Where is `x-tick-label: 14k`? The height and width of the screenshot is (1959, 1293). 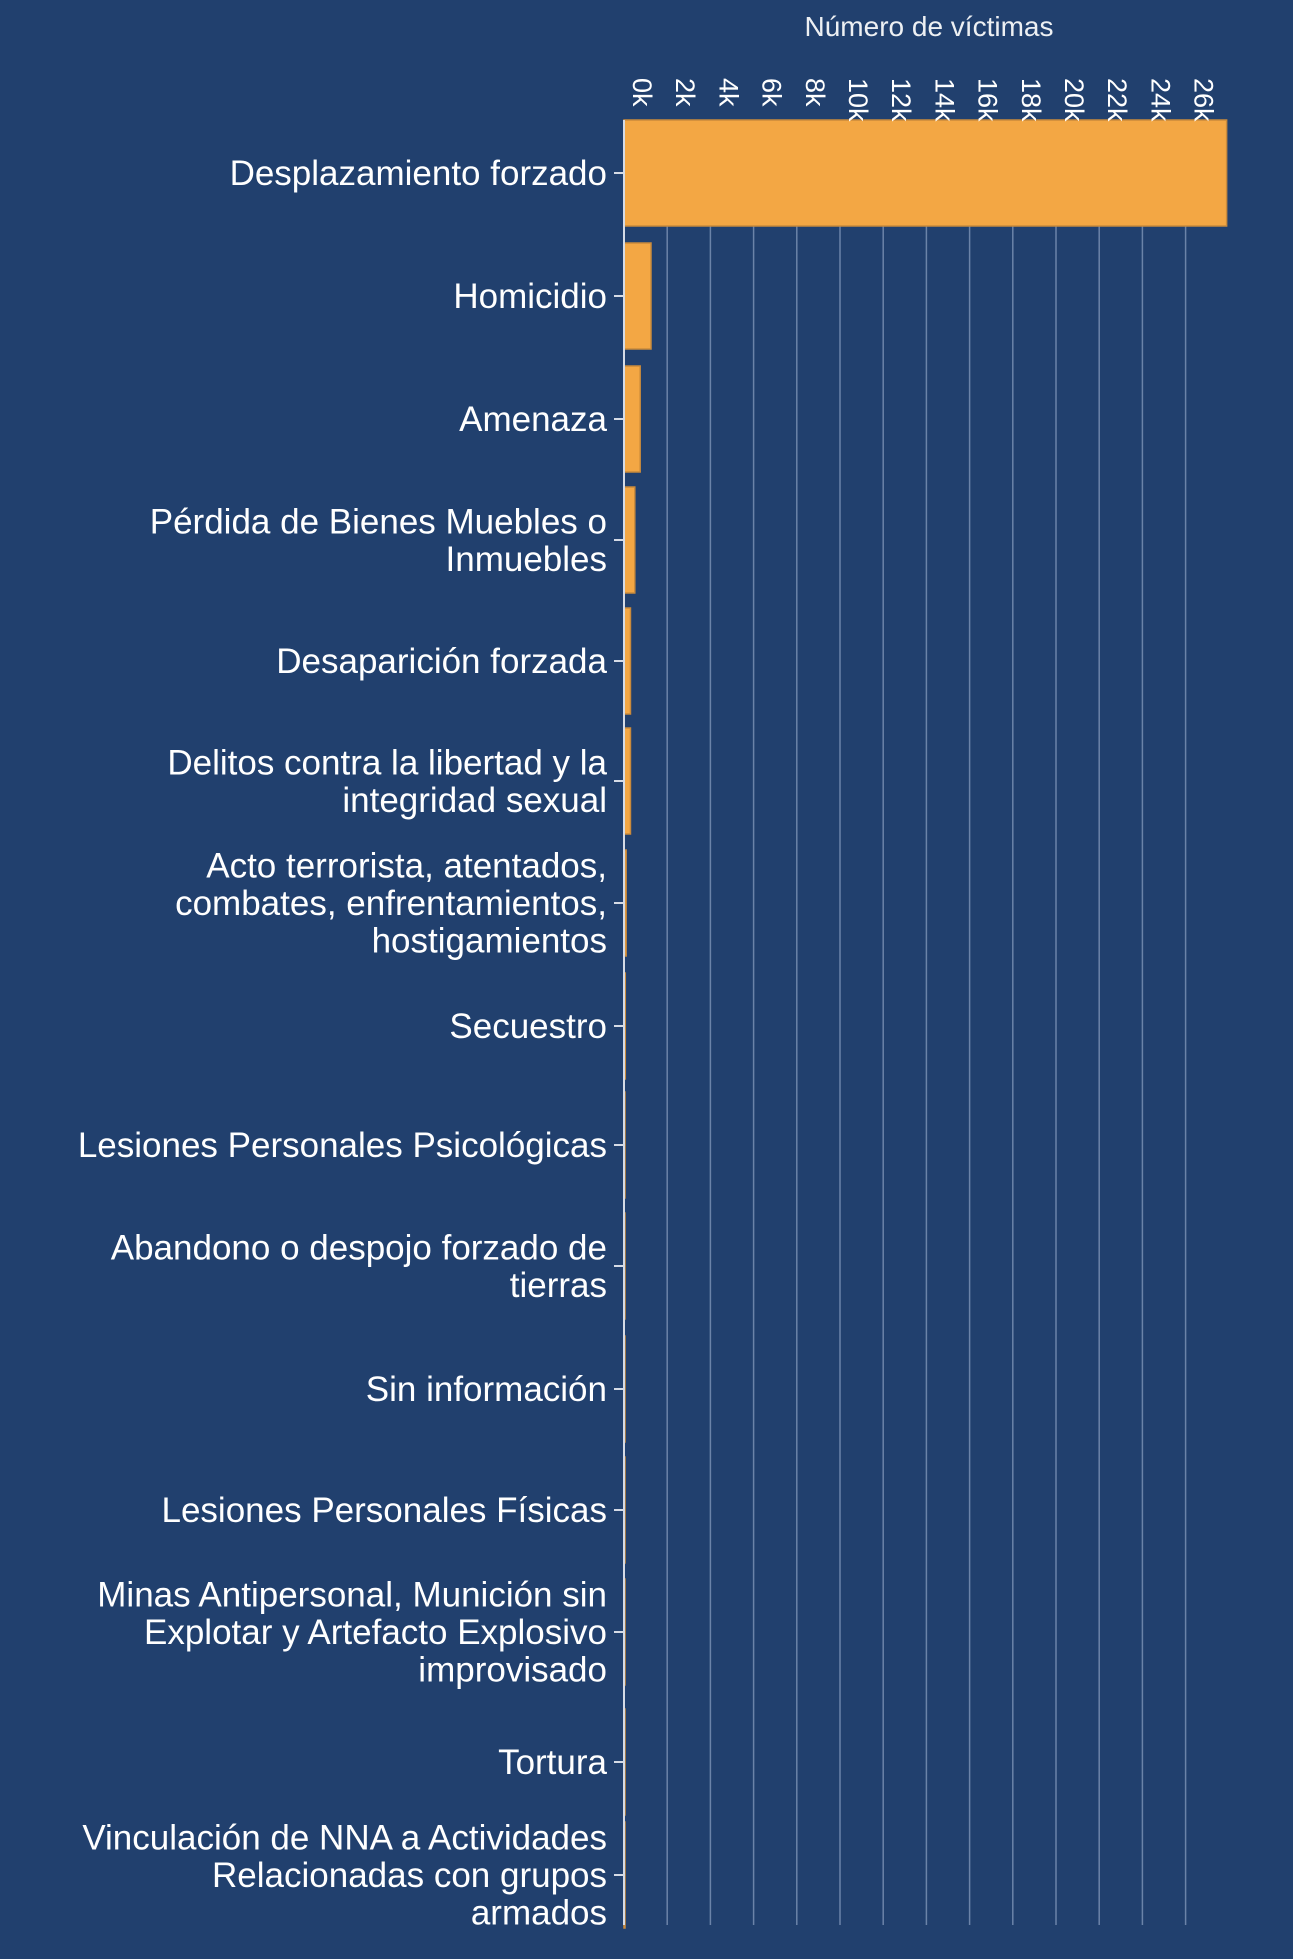 x-tick-label: 14k is located at coordinates (944, 100).